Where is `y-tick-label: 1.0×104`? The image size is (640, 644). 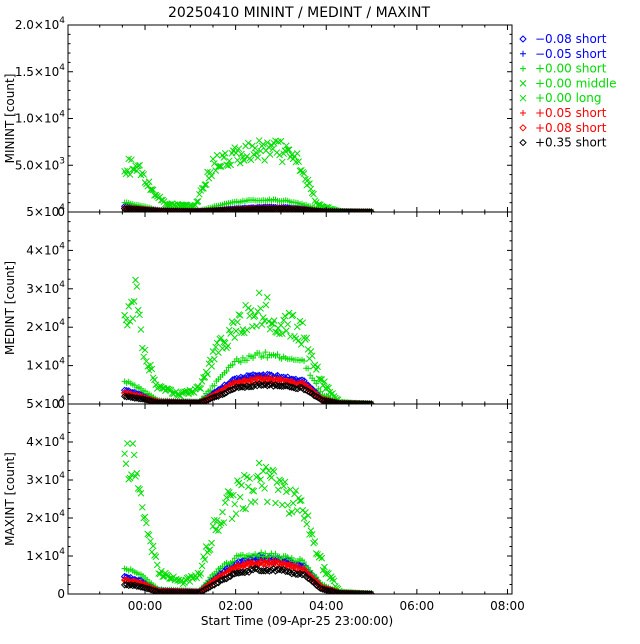
y-tick-label: 1.0×104 is located at coordinates (40, 118).